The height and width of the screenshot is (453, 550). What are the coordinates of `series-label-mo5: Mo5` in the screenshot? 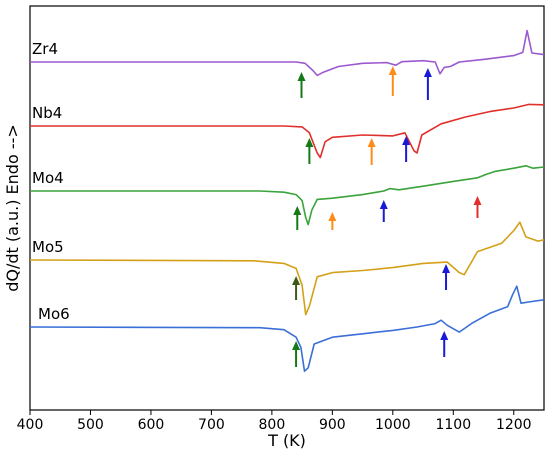 It's located at (48, 247).